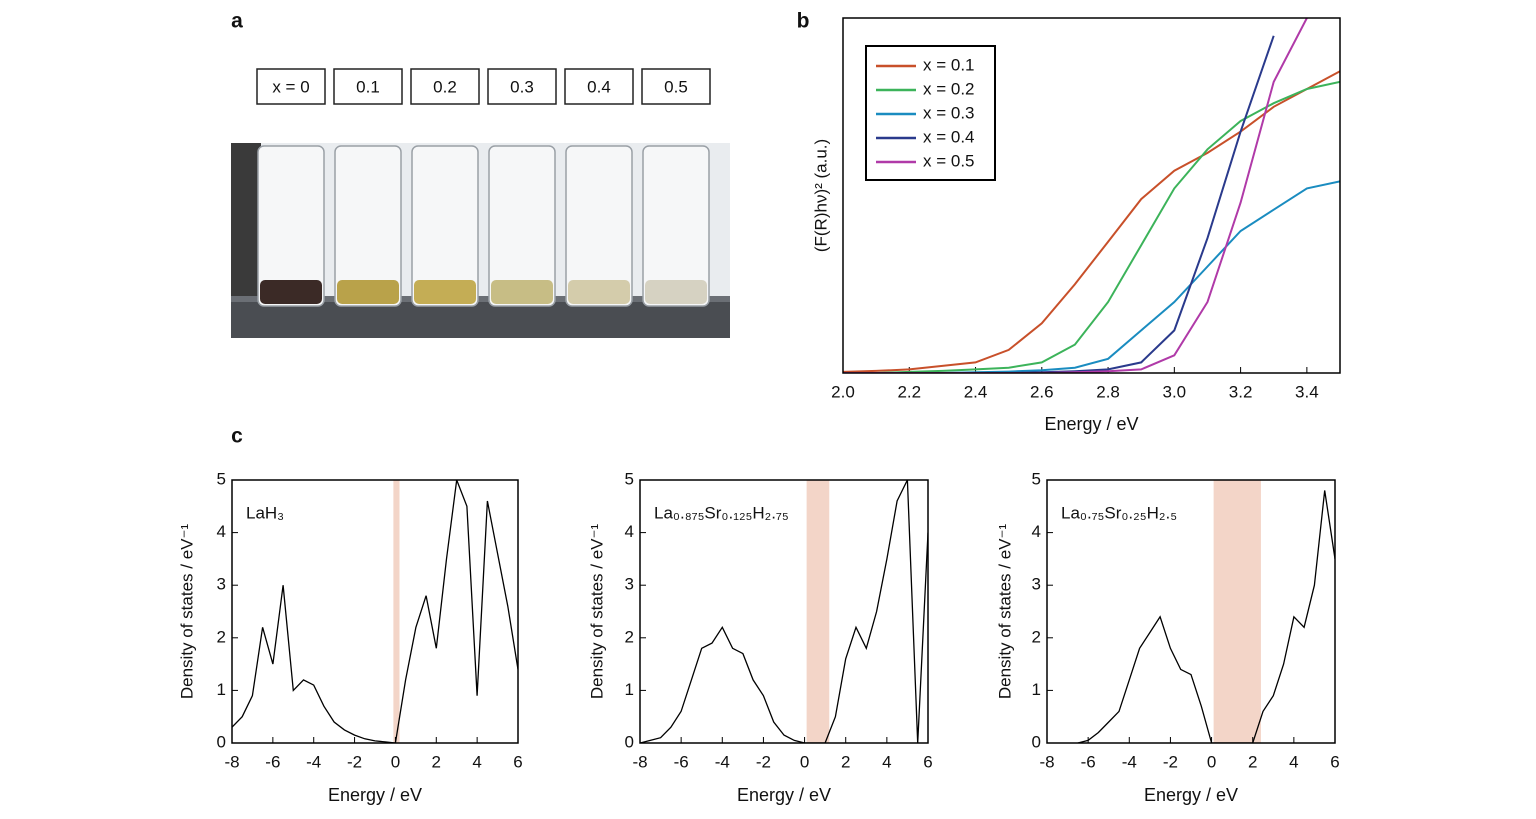 This screenshot has height=819, width=1536. What do you see at coordinates (843, 391) in the screenshot?
I see `x-tick-label: 2.0` at bounding box center [843, 391].